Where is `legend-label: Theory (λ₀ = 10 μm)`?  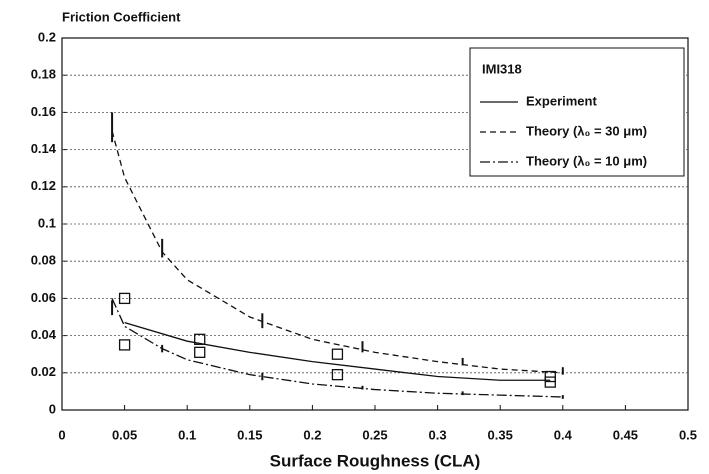 legend-label: Theory (λ₀ = 10 μm) is located at coordinates (586, 160).